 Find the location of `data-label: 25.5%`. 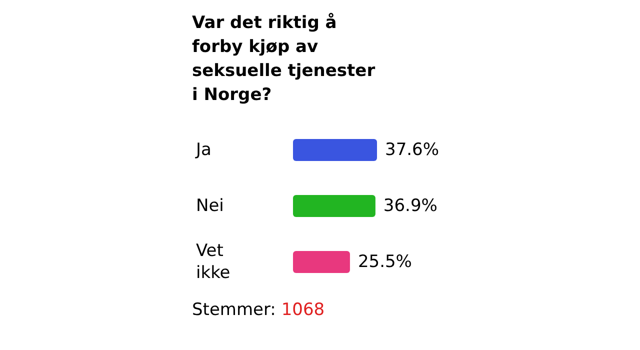

data-label: 25.5% is located at coordinates (385, 262).